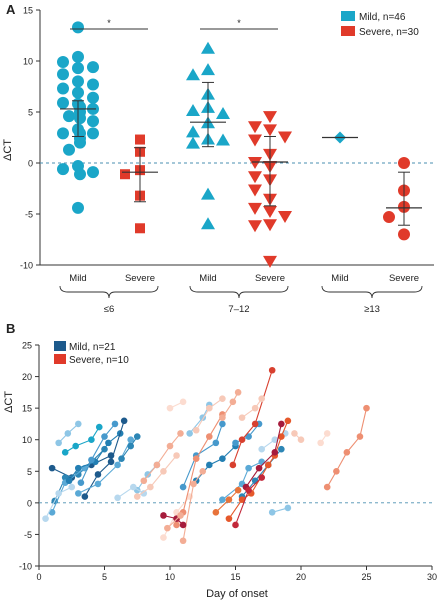 The width and height of the screenshot is (441, 600). I want to click on panel-b-x-tick-label: 20, so click(301, 577).